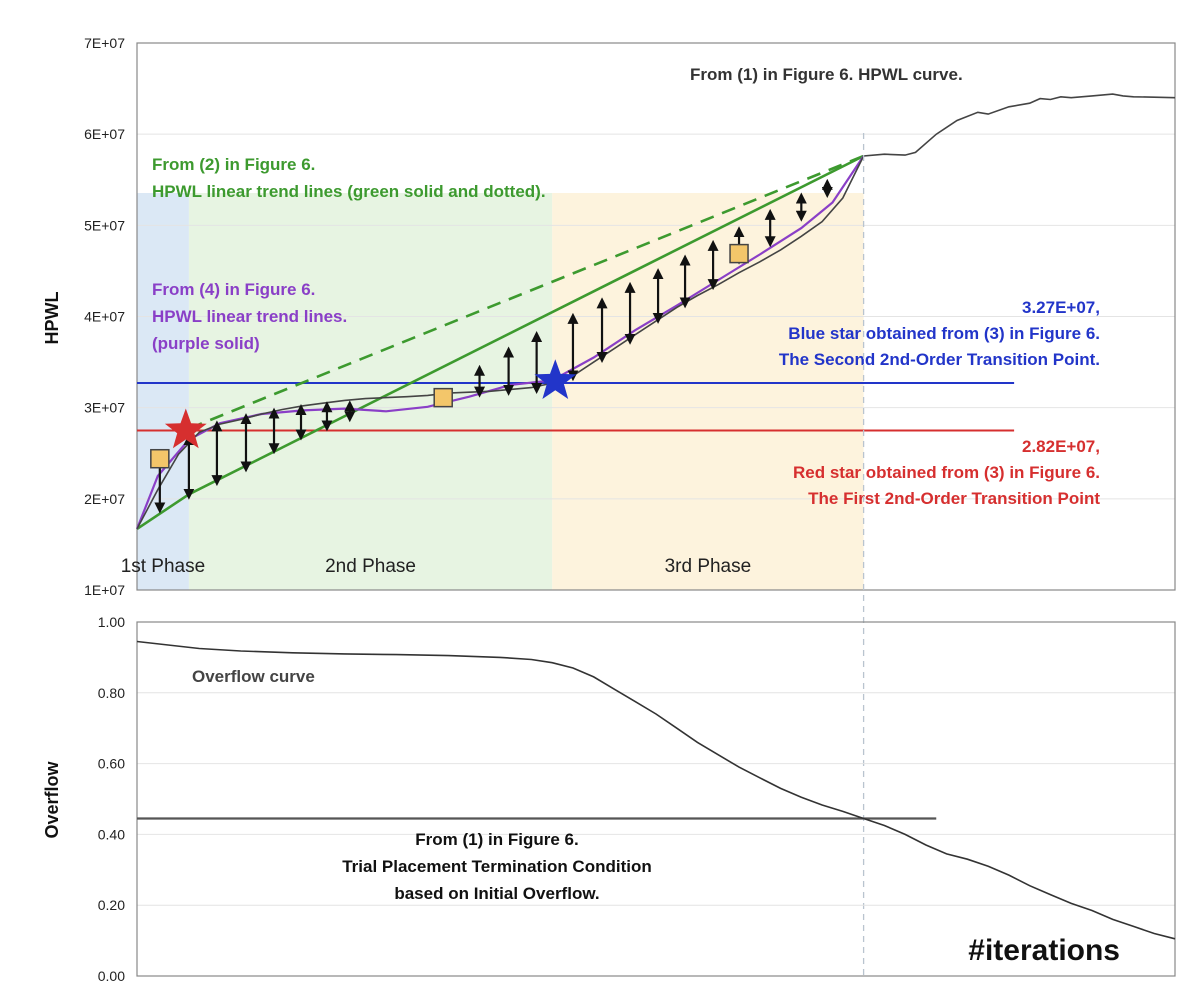 The height and width of the screenshot is (1004, 1194). What do you see at coordinates (111, 834) in the screenshot?
I see `bottom-y-tick-label: 0.40` at bounding box center [111, 834].